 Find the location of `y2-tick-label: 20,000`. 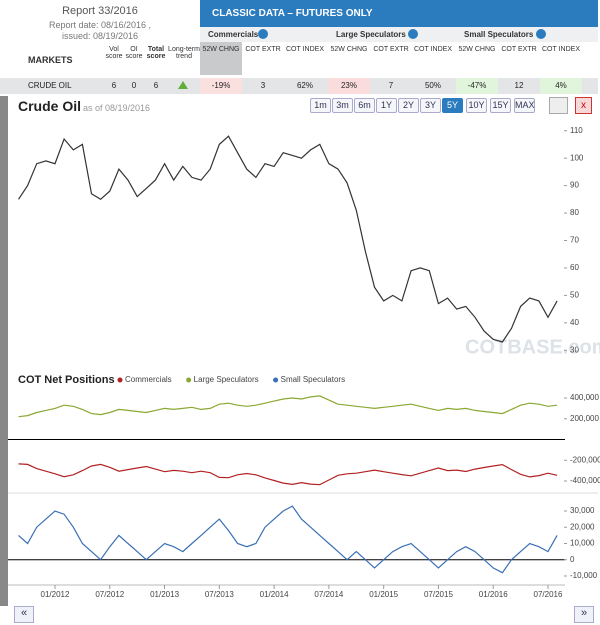

y2-tick-label: 20,000 is located at coordinates (582, 526).